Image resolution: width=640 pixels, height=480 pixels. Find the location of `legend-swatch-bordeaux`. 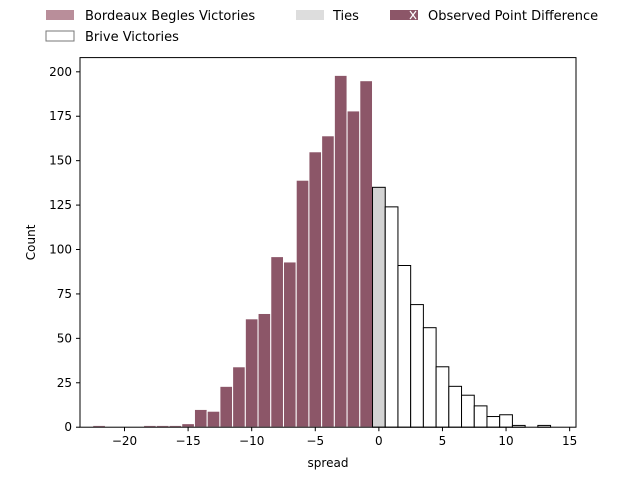

legend-swatch-bordeaux is located at coordinates (60, 15).